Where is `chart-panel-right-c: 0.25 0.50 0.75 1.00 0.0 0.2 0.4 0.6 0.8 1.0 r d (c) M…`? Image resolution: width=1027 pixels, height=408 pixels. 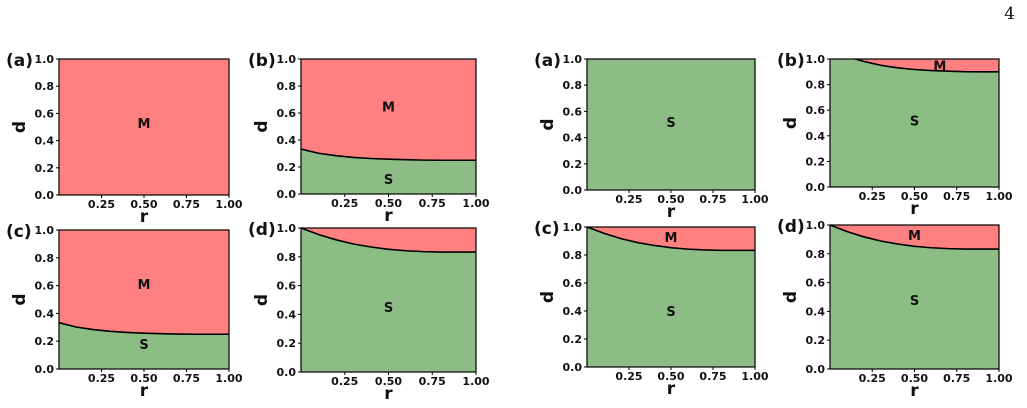
chart-panel-right-c: 0.25 0.50 0.75 1.00 0.0 0.2 0.4 0.6 0.8 1.0 r d (c) M… is located at coordinates (651, 309).